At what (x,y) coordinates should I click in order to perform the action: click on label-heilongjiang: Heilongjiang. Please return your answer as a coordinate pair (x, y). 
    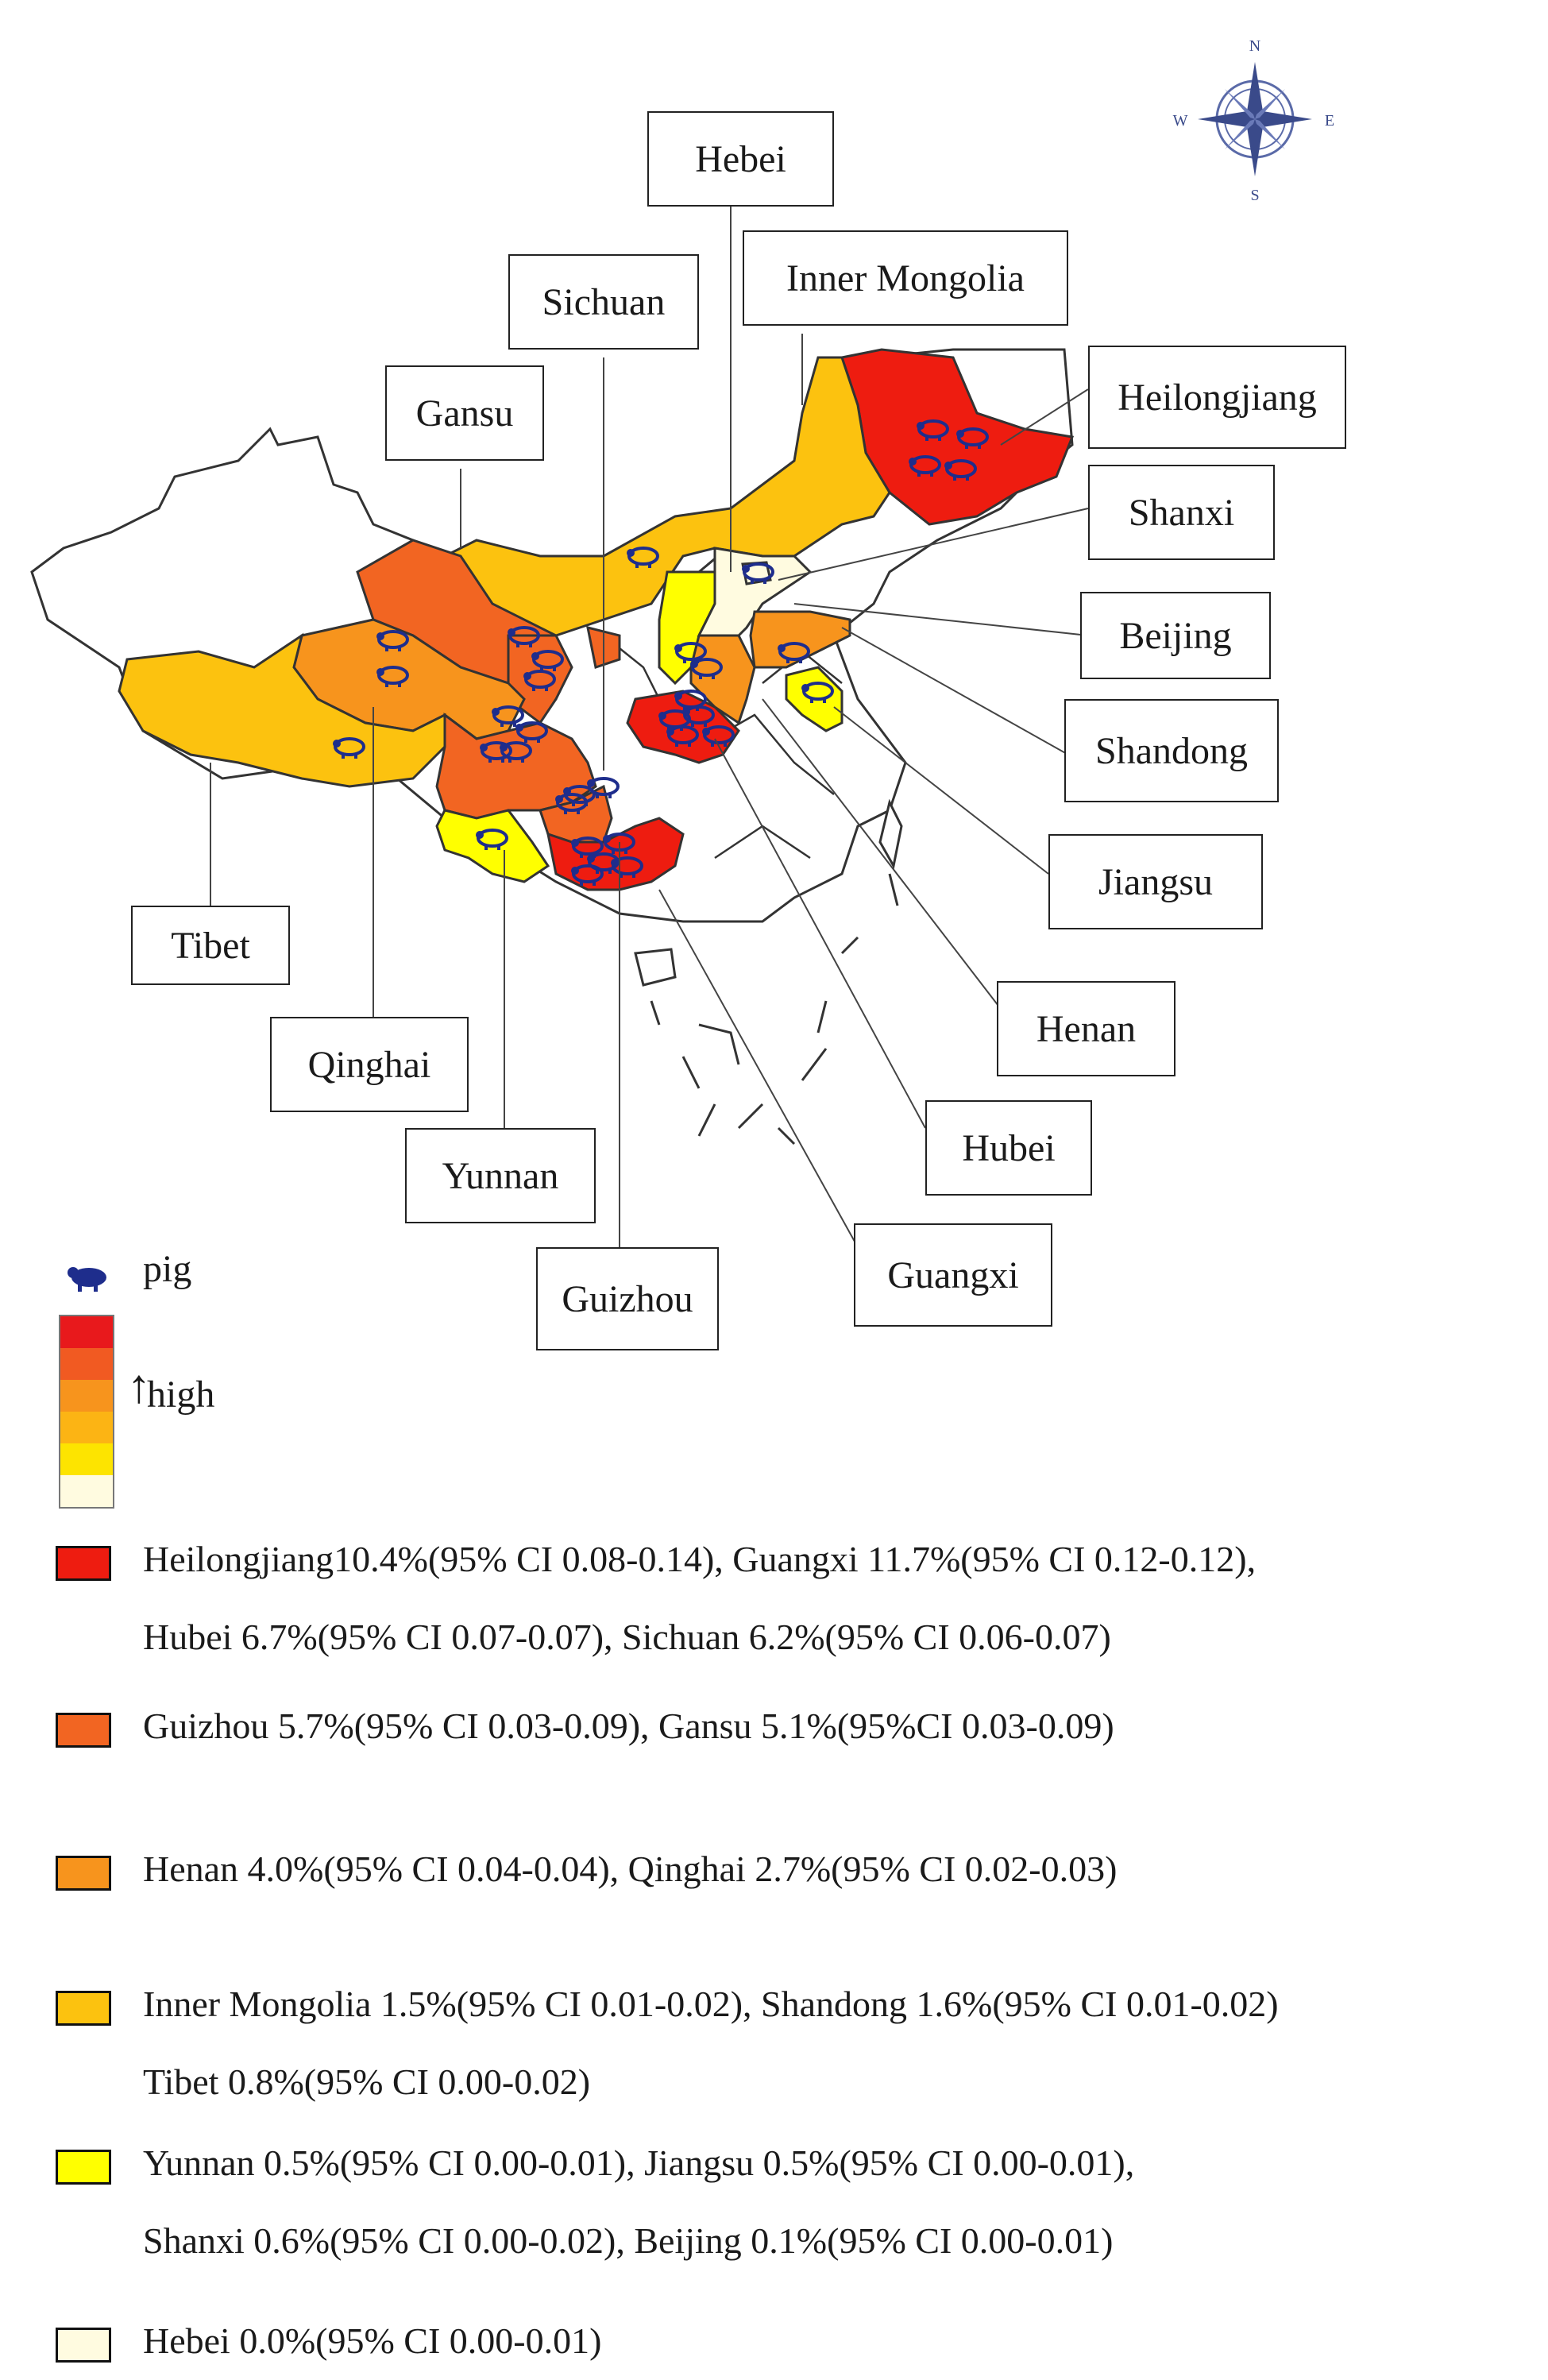
    Looking at the image, I should click on (1217, 397).